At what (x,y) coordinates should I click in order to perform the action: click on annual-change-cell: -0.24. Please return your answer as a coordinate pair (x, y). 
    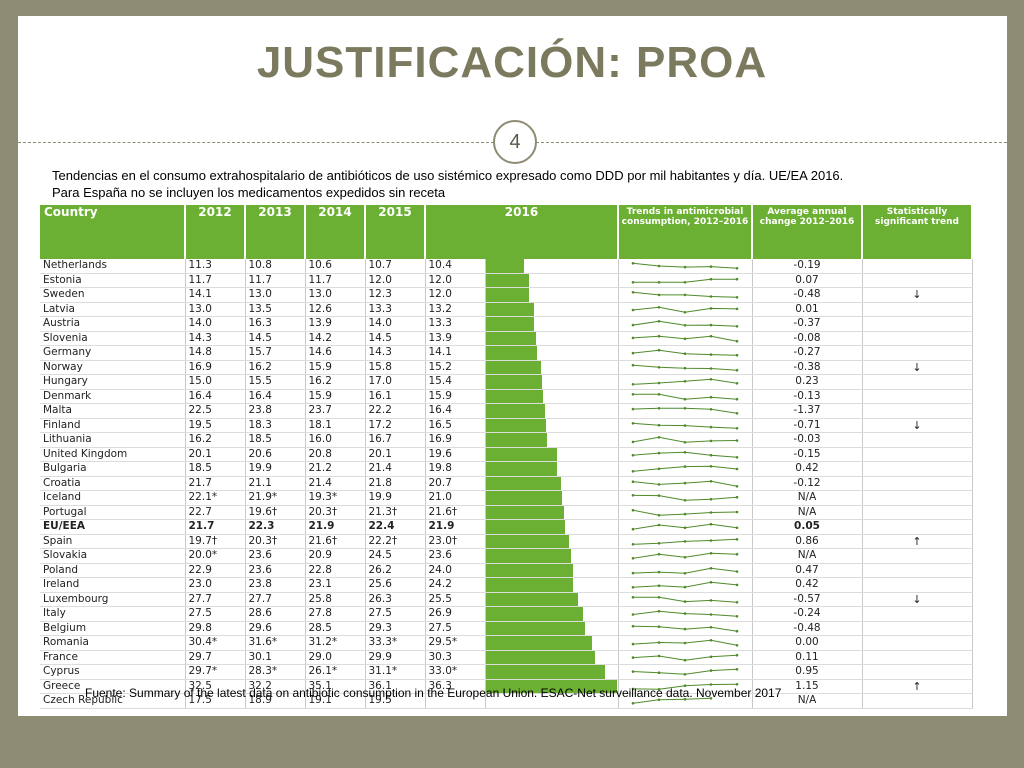
    Looking at the image, I should click on (807, 614).